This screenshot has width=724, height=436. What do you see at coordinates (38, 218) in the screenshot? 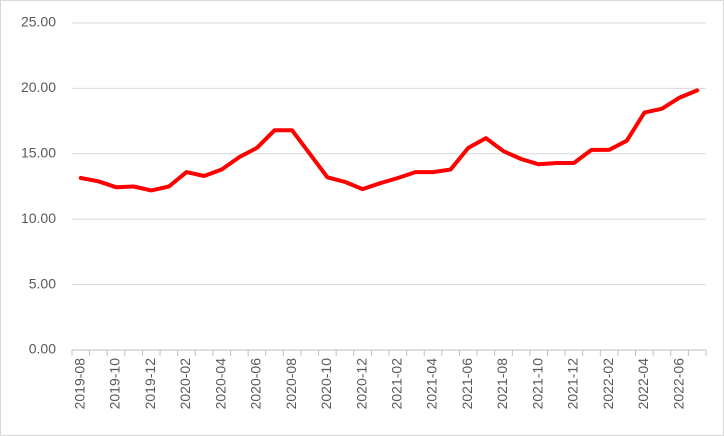
I see `y-tick-label: 10.00` at bounding box center [38, 218].